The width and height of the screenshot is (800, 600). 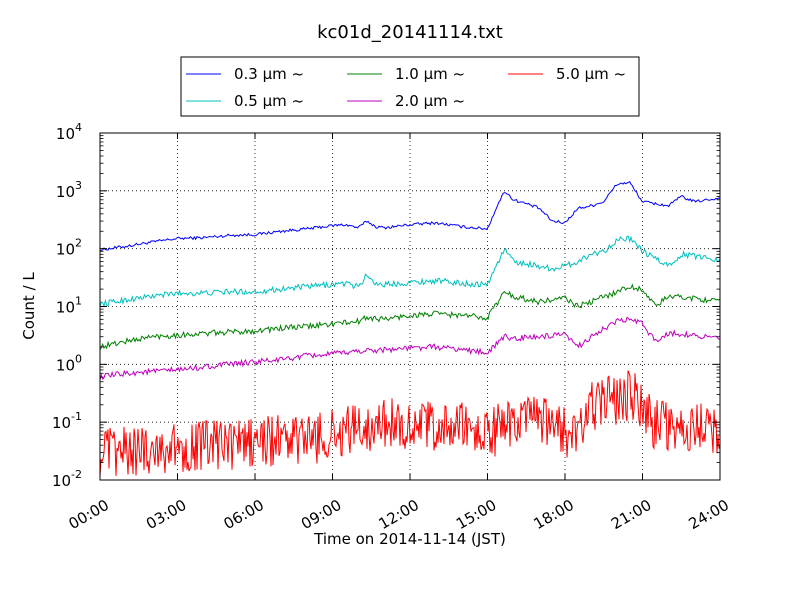 What do you see at coordinates (78, 185) in the screenshot?
I see `y-tick-exponent: 3` at bounding box center [78, 185].